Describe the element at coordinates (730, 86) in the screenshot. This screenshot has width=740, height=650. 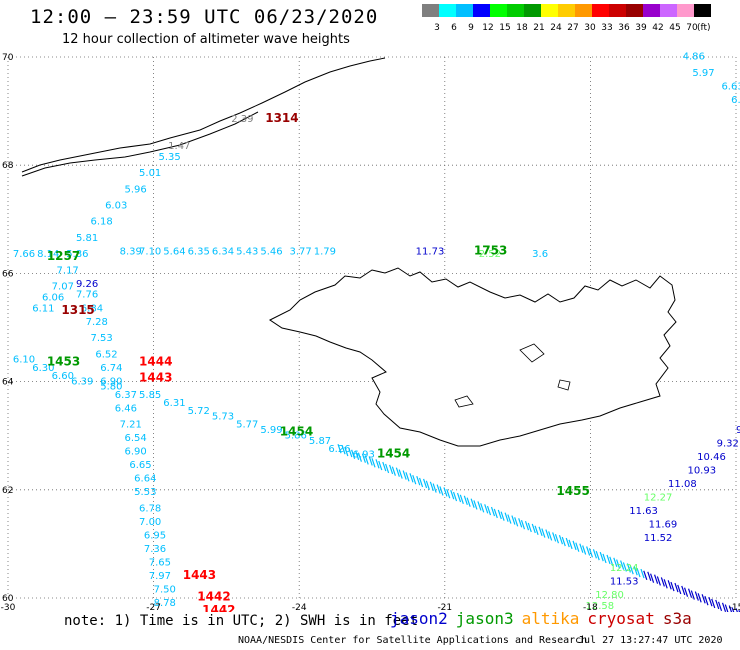
I see `wave-height-label: 6.63` at that location.